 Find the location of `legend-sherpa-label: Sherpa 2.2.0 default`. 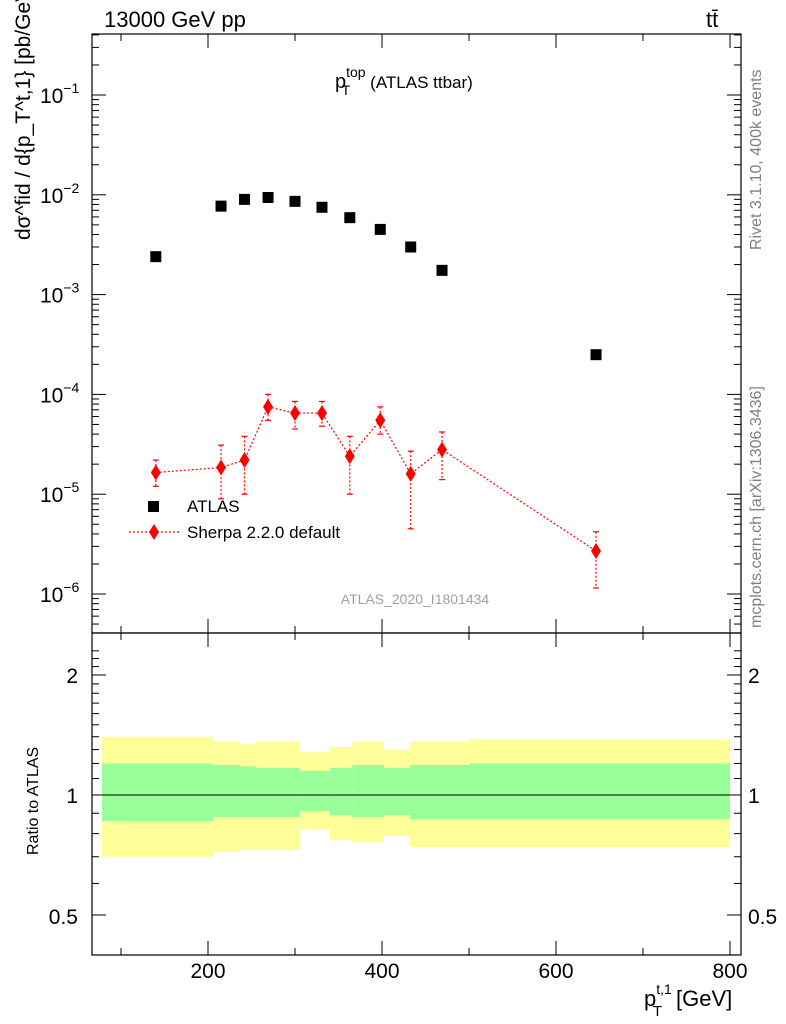

legend-sherpa-label: Sherpa 2.2.0 default is located at coordinates (263, 532).